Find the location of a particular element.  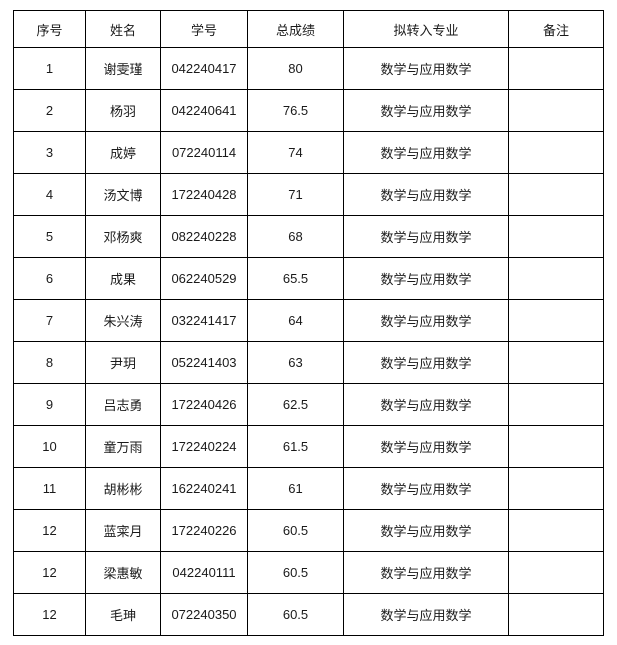

cell-student-id: 042240111 is located at coordinates (204, 572).